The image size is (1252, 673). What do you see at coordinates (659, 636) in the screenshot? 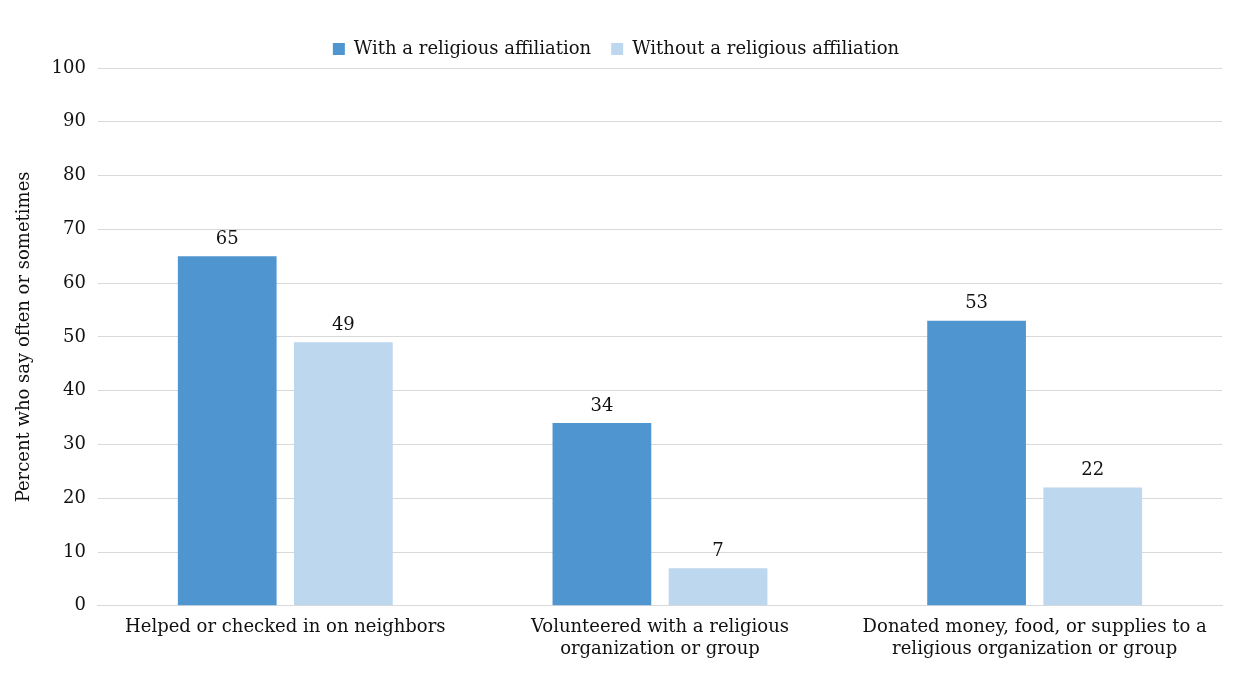
I see `x-tick-label: Volunteered with a religious organization or group` at bounding box center [659, 636].